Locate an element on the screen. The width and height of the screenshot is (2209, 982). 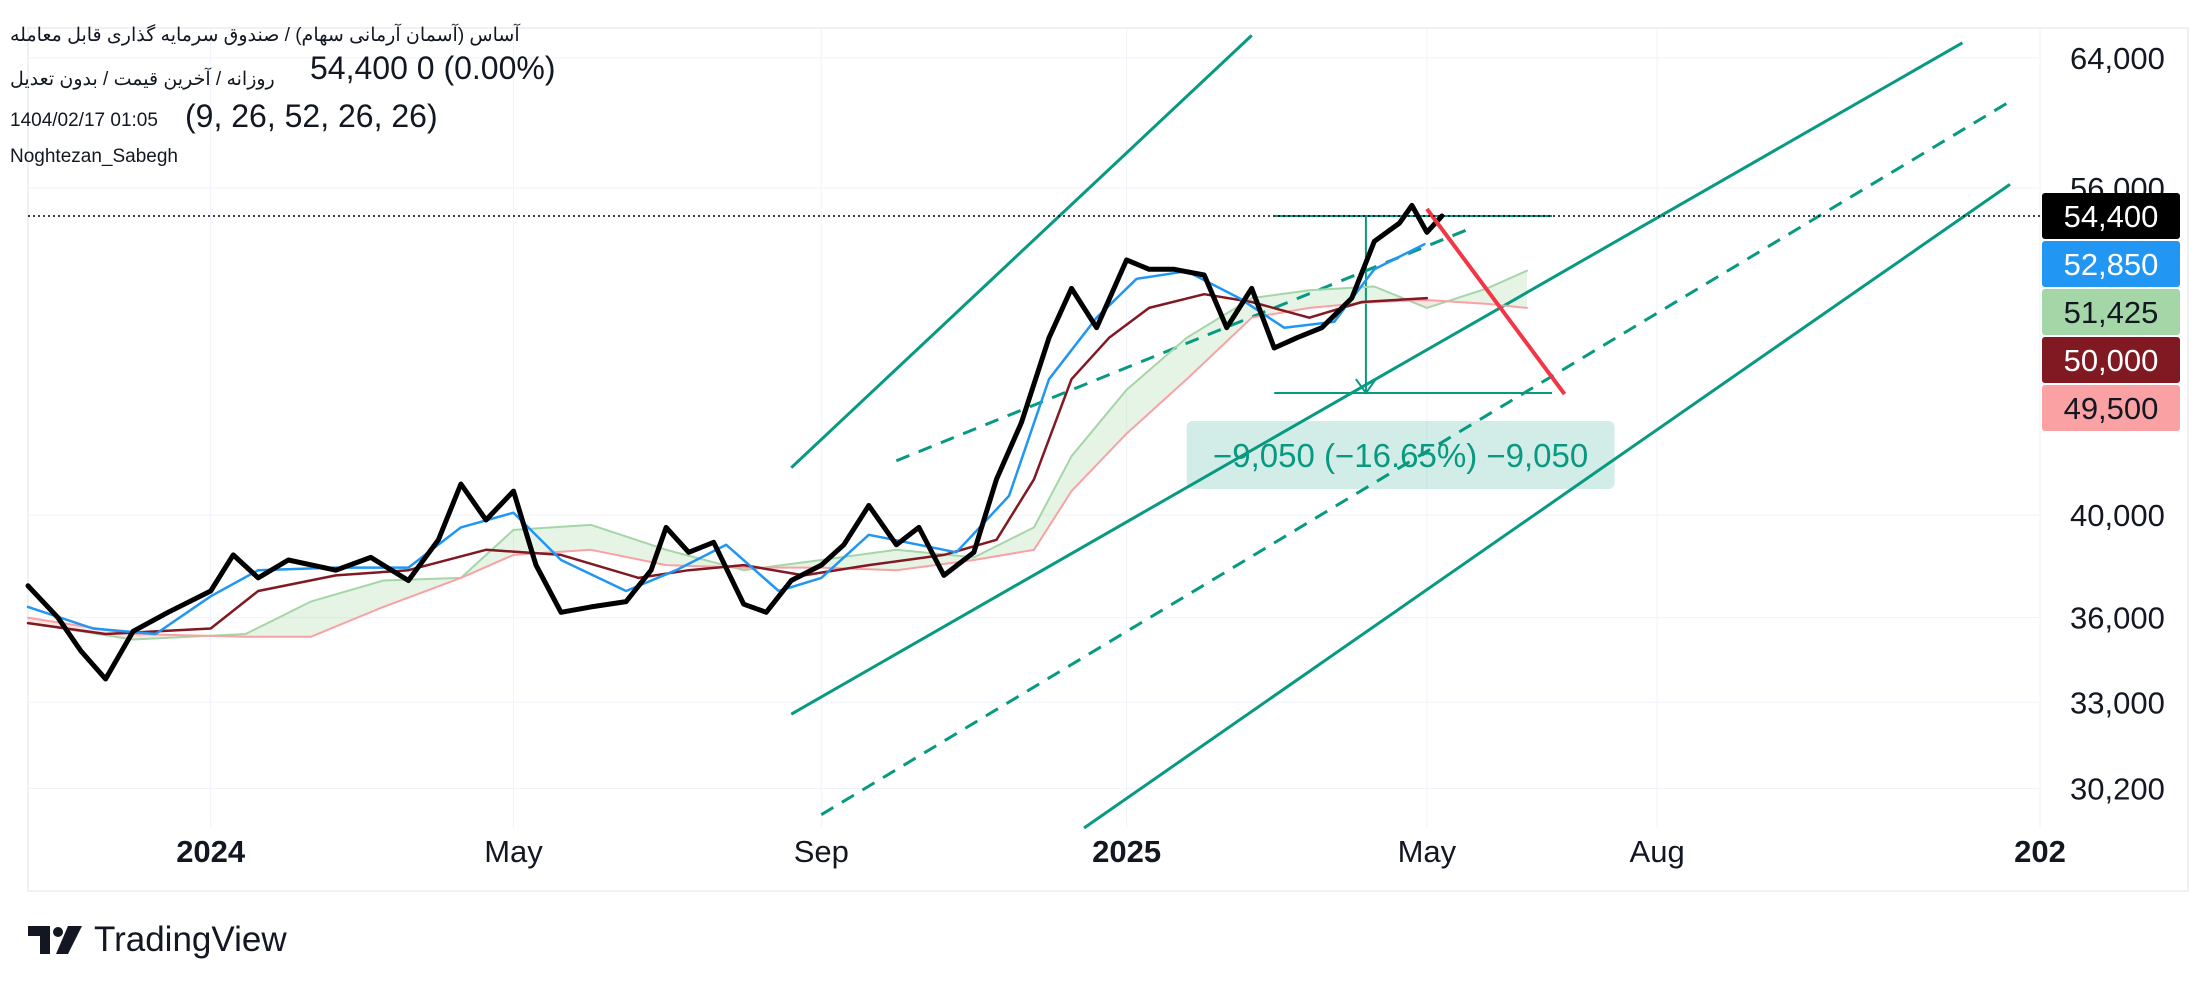
price-label-text: 49,500 is located at coordinates (2111, 408).